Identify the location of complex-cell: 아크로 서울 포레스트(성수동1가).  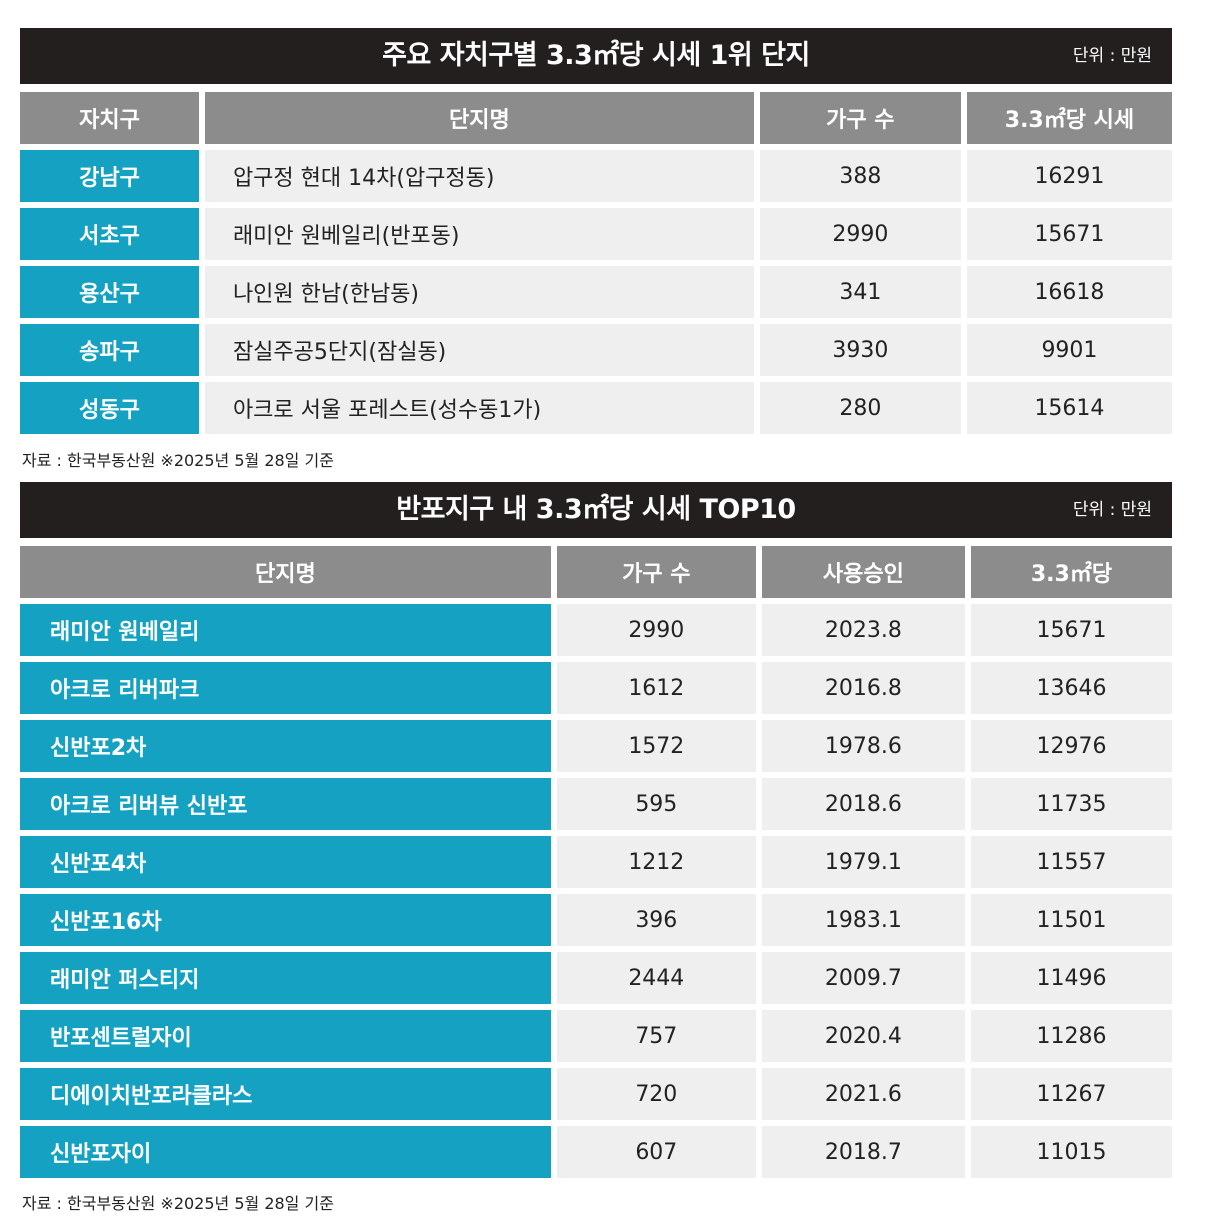
(479, 408).